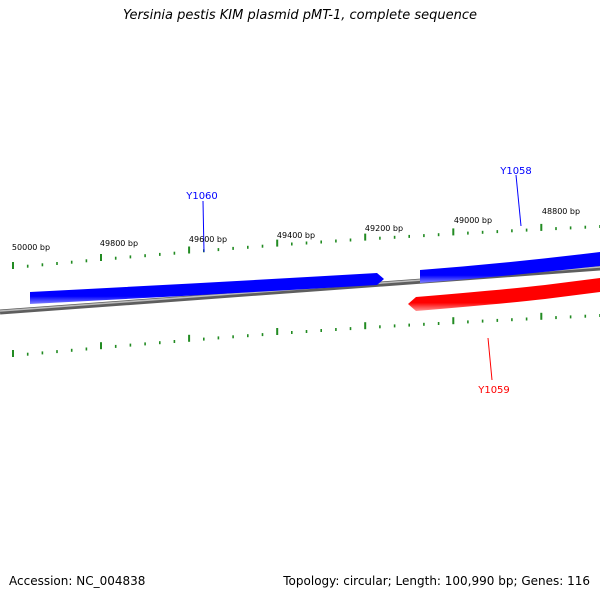  What do you see at coordinates (504, 294) in the screenshot?
I see `gene-y1059-arrow` at bounding box center [504, 294].